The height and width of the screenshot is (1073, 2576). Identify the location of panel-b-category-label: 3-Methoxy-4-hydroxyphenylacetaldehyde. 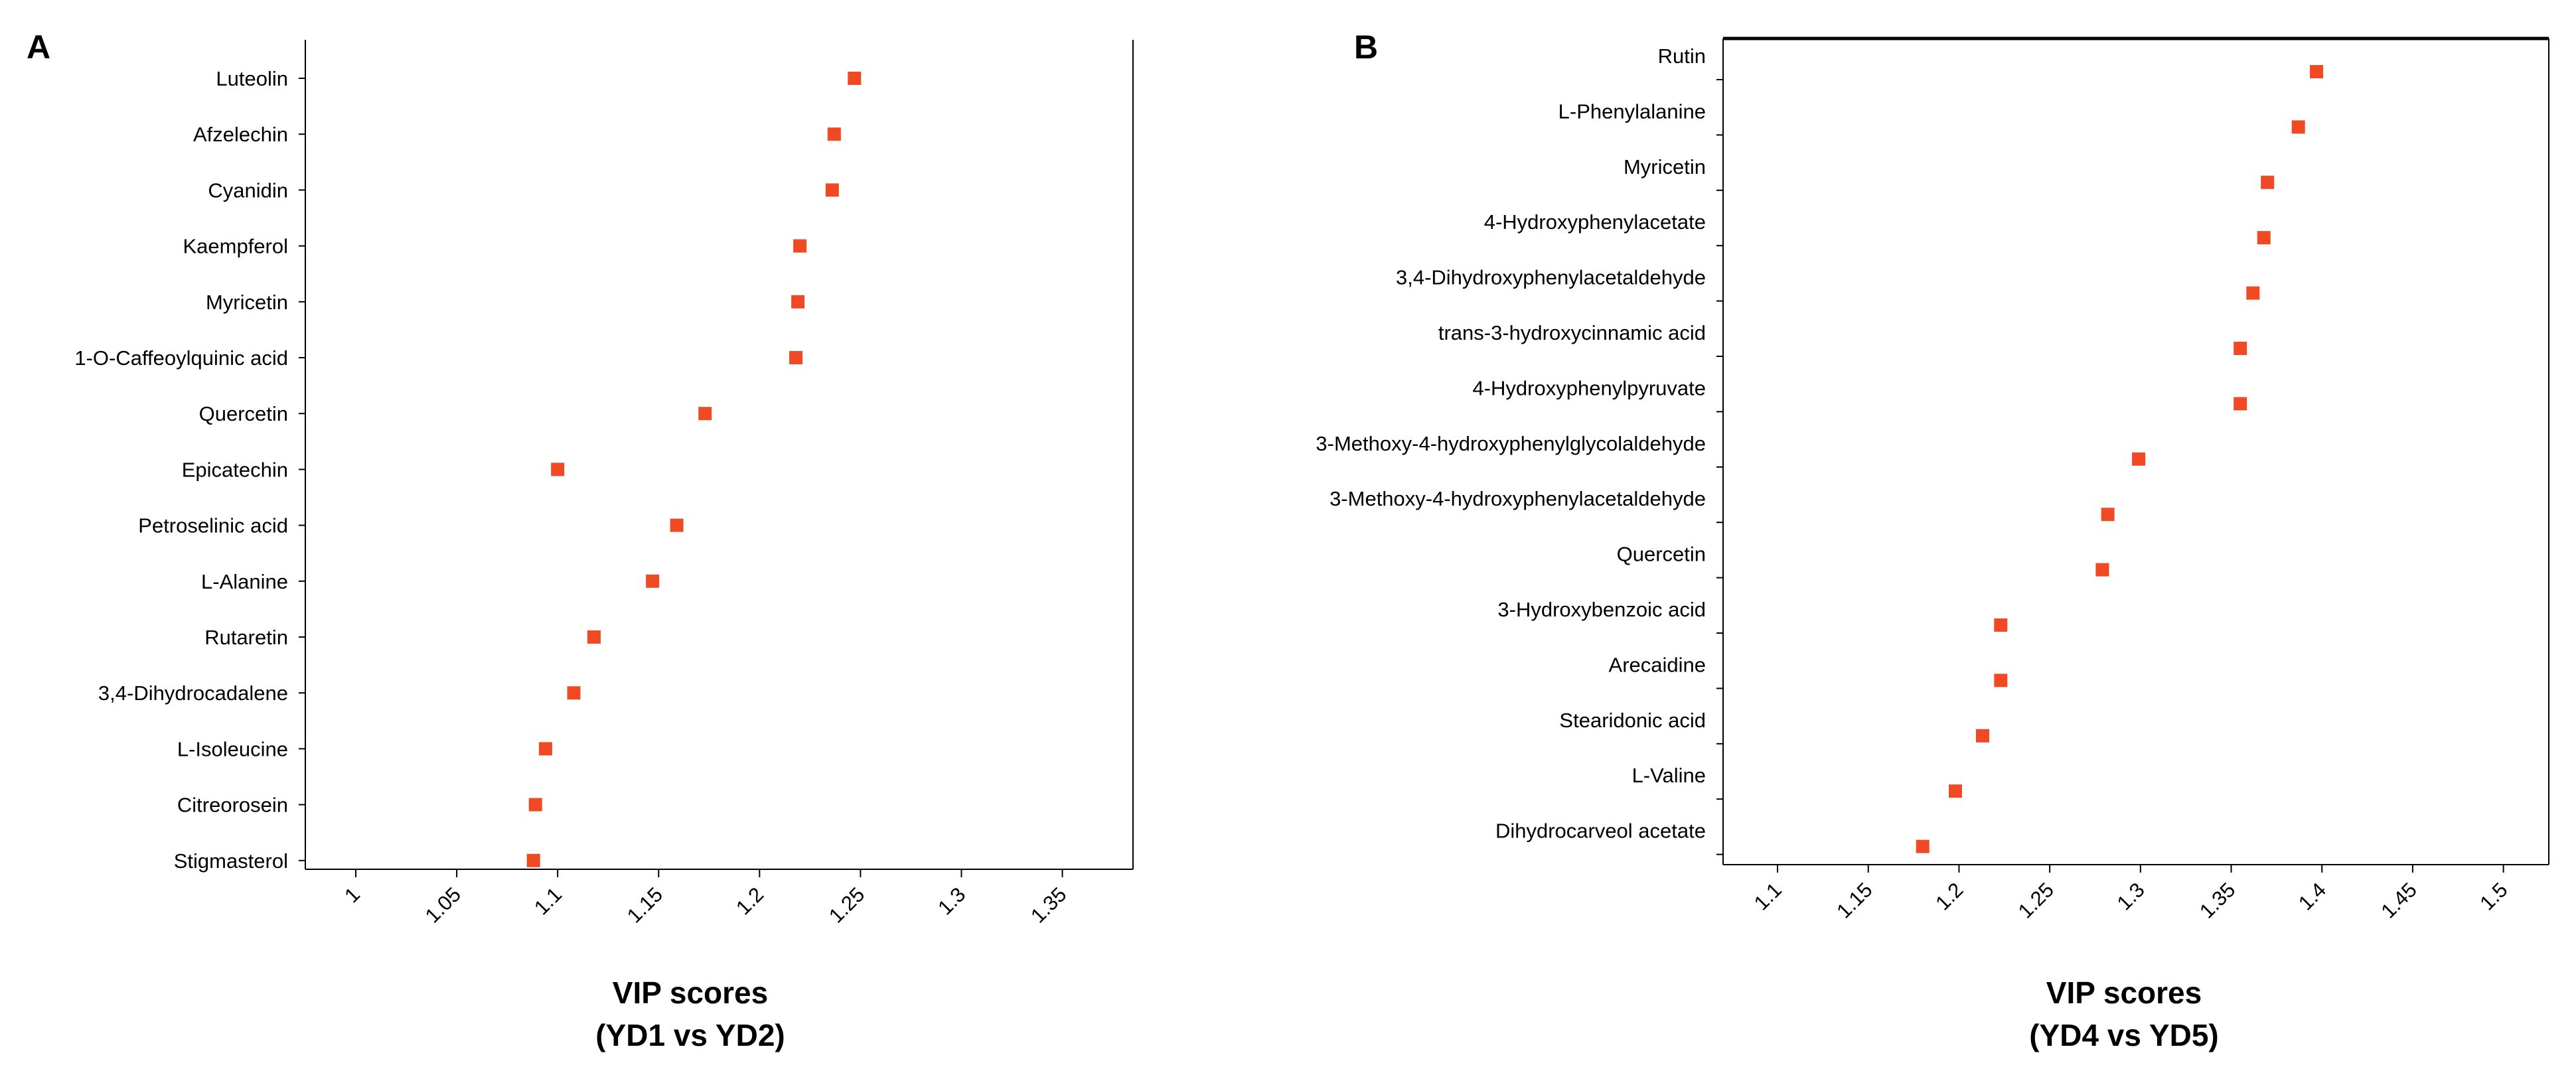
(1518, 498).